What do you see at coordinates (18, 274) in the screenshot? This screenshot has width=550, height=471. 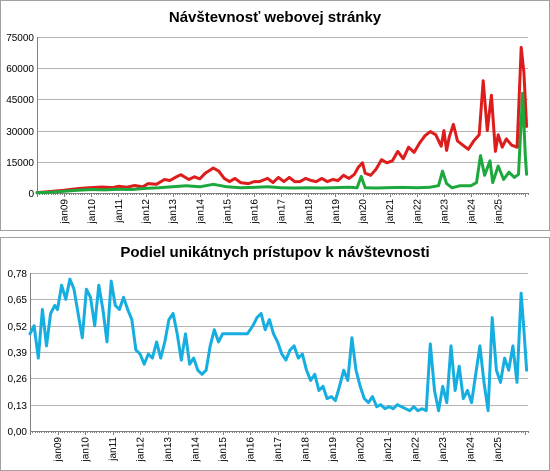 I see `y-tick-label: 0,78` at bounding box center [18, 274].